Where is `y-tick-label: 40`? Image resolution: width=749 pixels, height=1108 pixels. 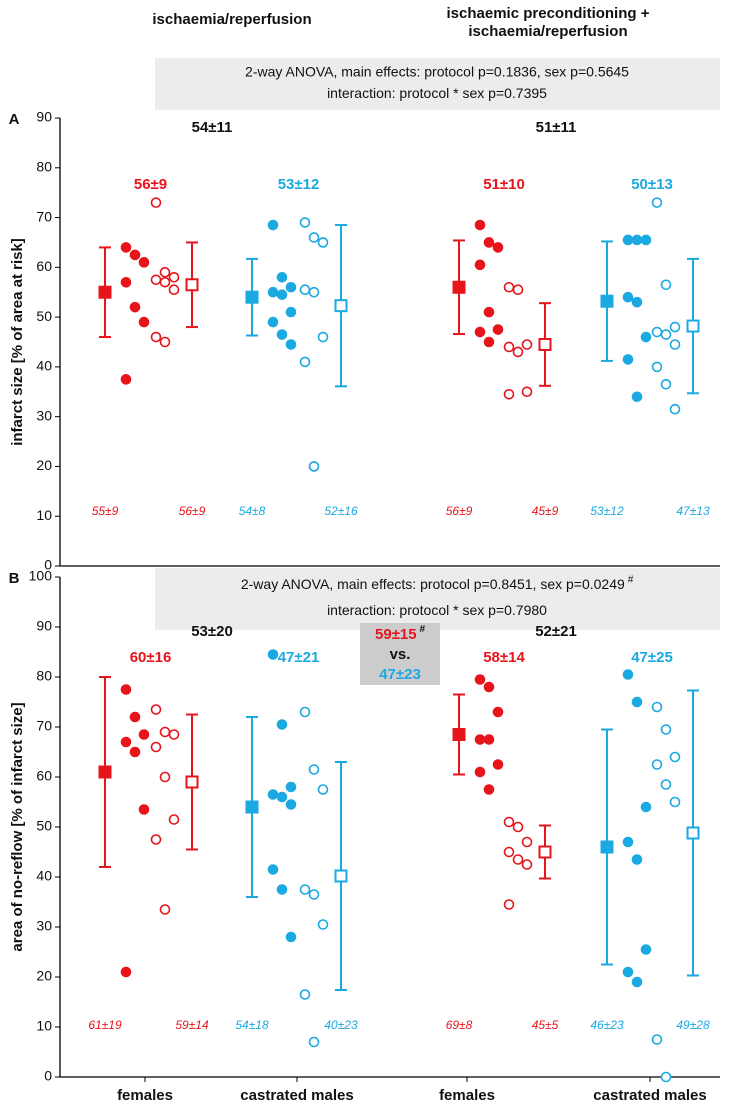 y-tick-label: 40 is located at coordinates (44, 876).